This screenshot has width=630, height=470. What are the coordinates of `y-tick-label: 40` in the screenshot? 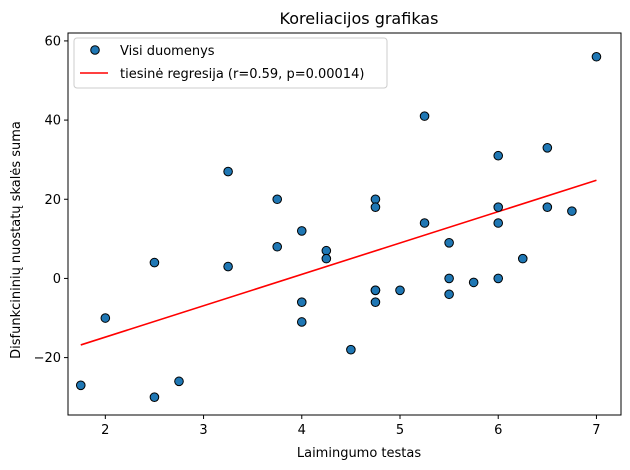 It's located at (52, 121).